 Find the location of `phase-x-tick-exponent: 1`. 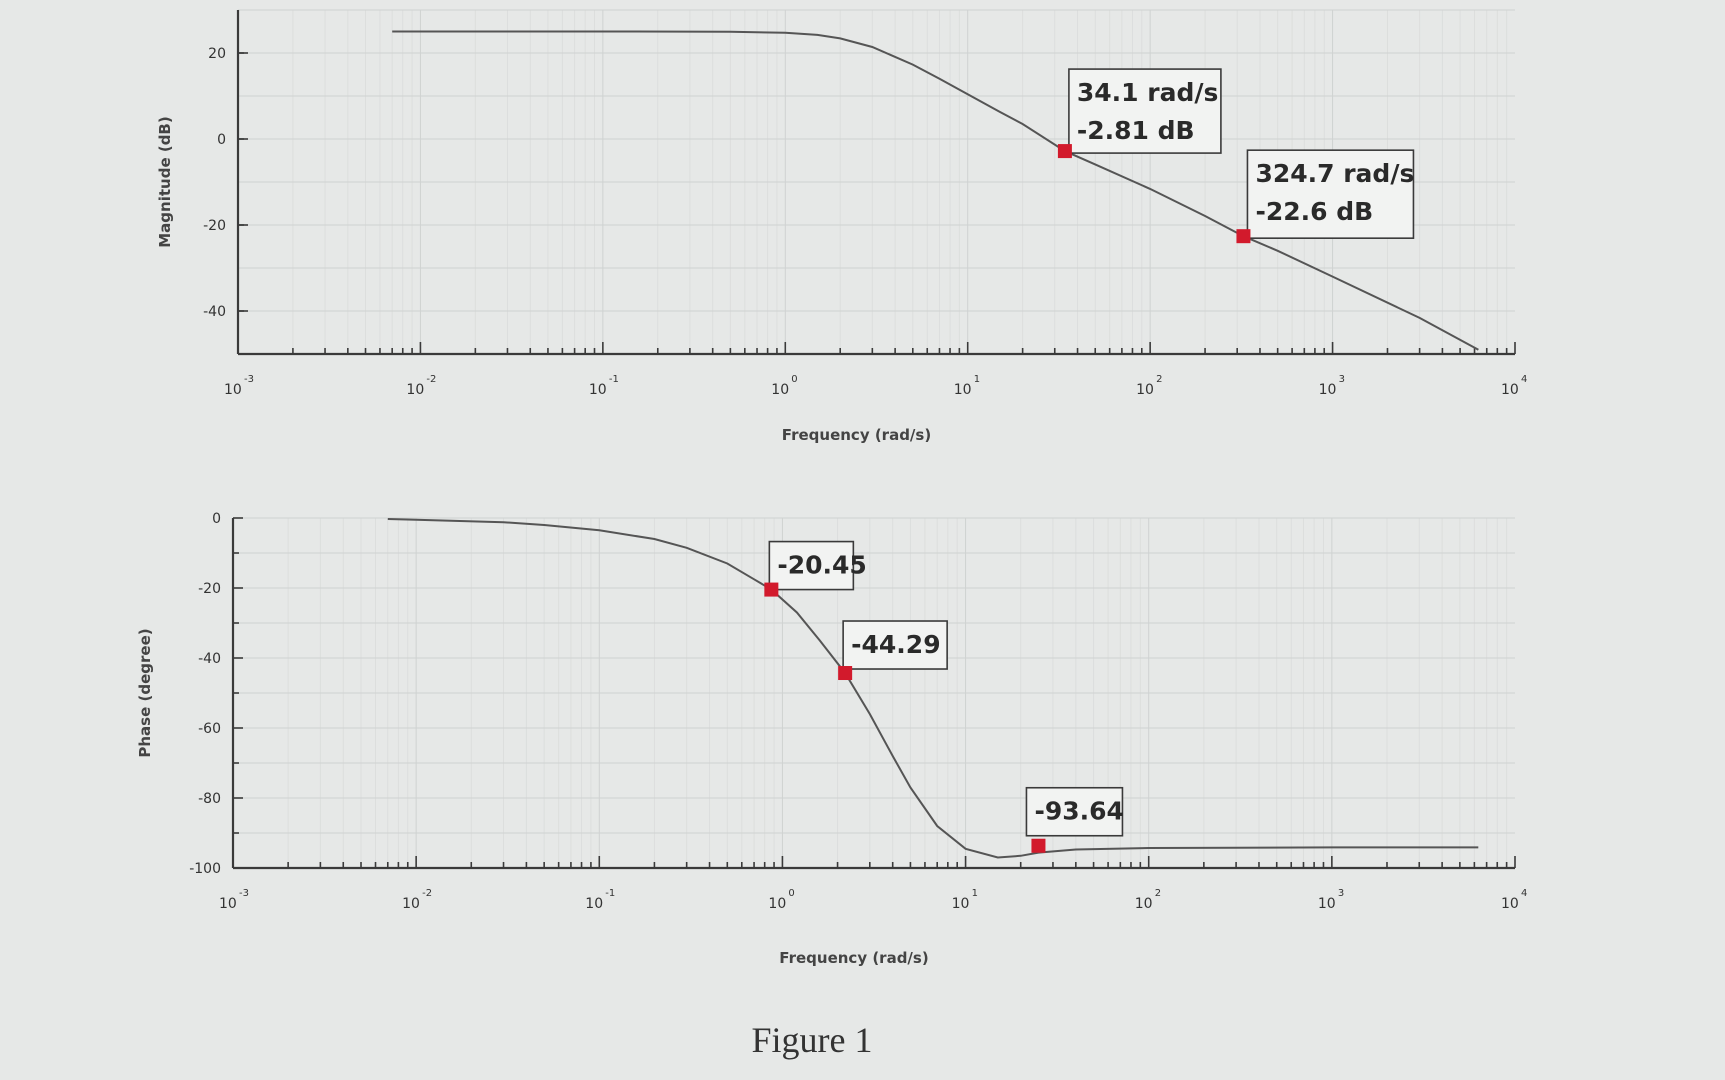

phase-x-tick-exponent: 1 is located at coordinates (975, 893).